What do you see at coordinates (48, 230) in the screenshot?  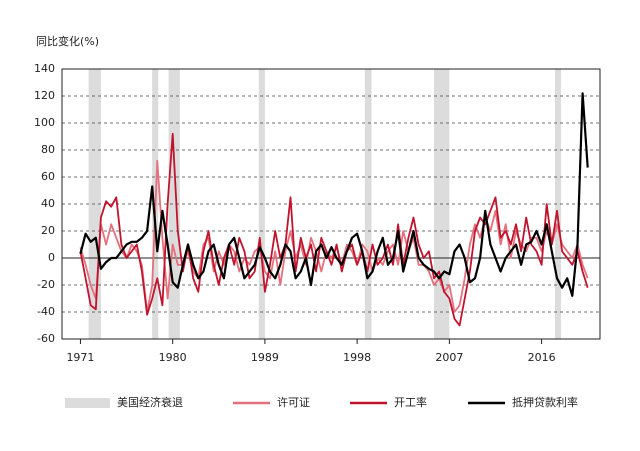 I see `y-tick-label: 20` at bounding box center [48, 230].